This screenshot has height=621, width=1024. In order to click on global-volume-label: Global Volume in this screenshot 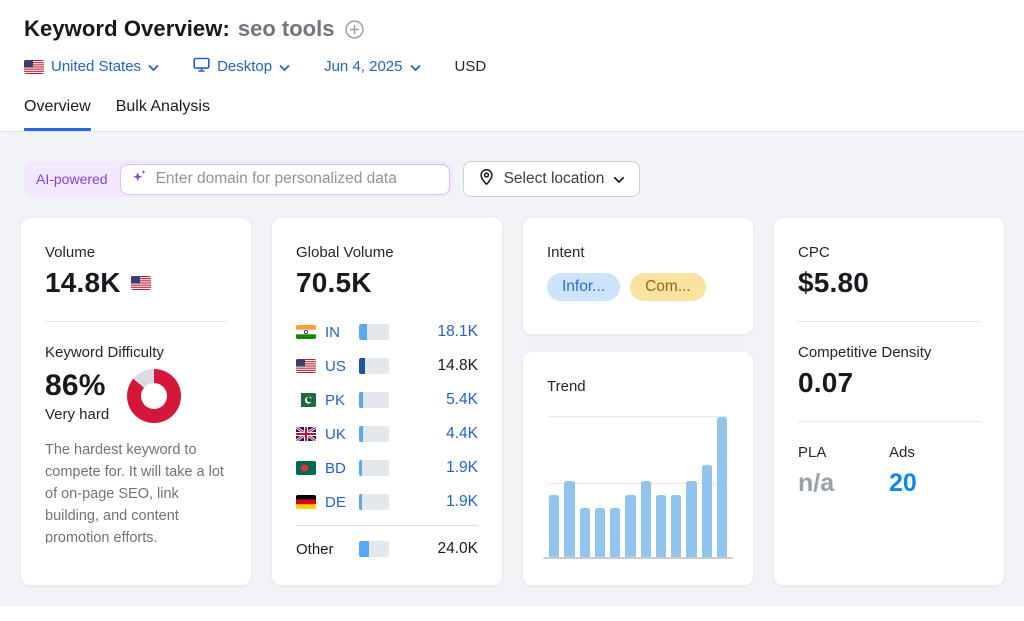, I will do `click(345, 252)`.